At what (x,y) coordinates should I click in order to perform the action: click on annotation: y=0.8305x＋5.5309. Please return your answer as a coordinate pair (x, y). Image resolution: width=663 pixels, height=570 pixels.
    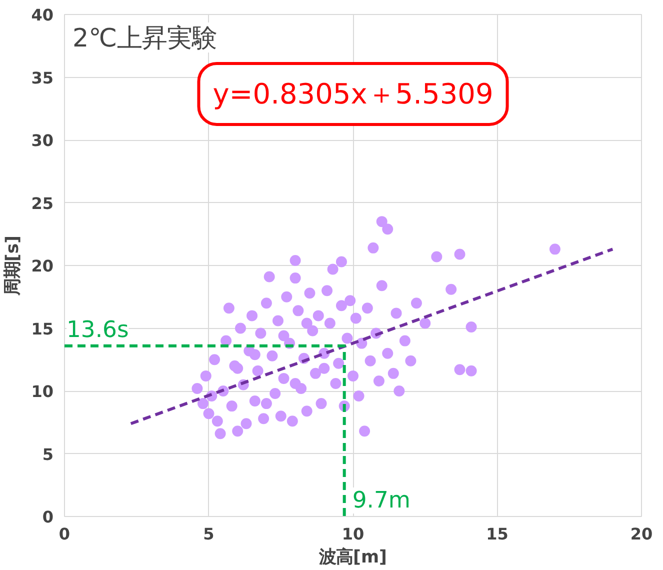
    Looking at the image, I should click on (353, 94).